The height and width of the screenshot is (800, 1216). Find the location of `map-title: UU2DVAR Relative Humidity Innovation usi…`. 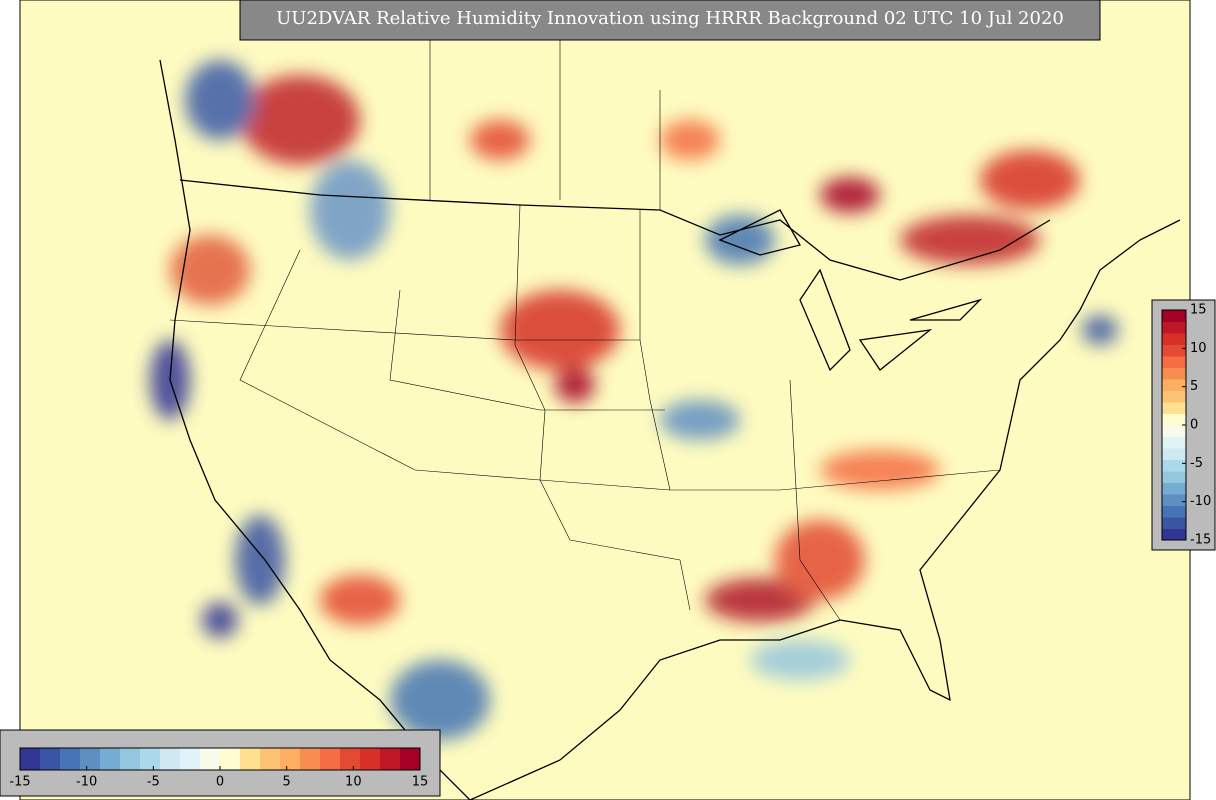

map-title: UU2DVAR Relative Humidity Innovation usi… is located at coordinates (670, 18).